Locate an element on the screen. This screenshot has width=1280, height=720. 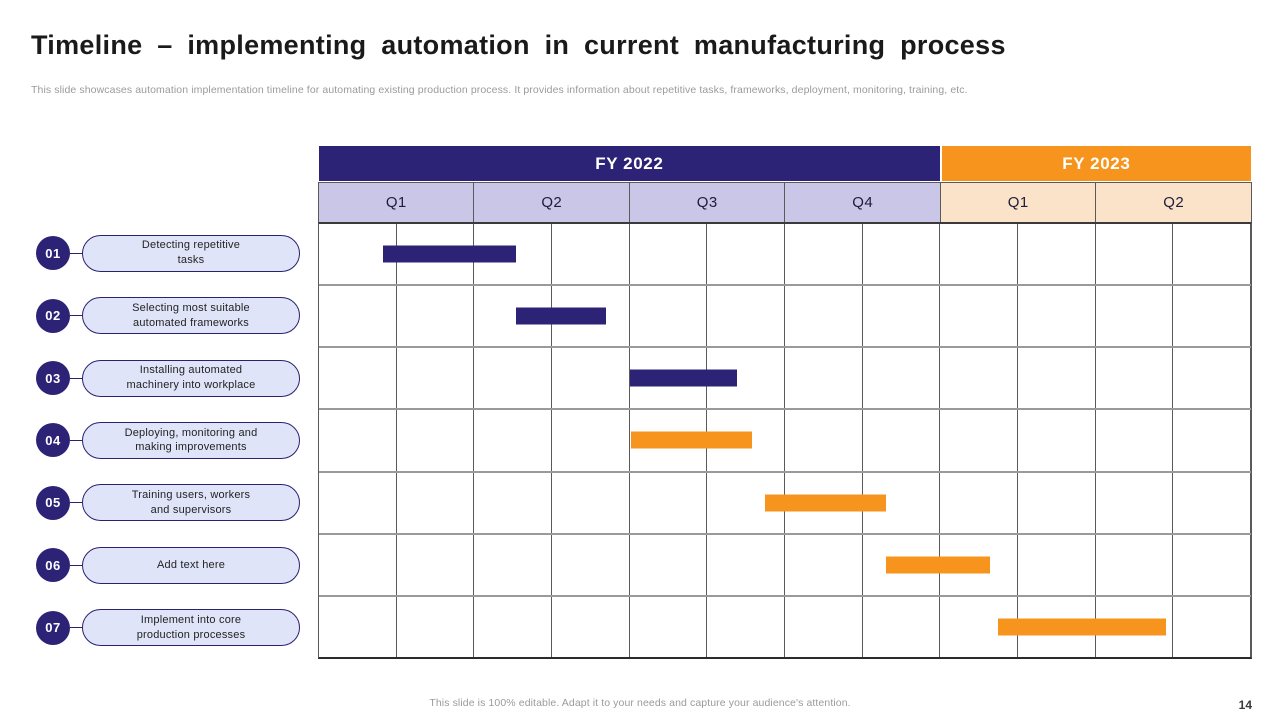
task-item-06: 06 Add text here is located at coordinates (172, 565).